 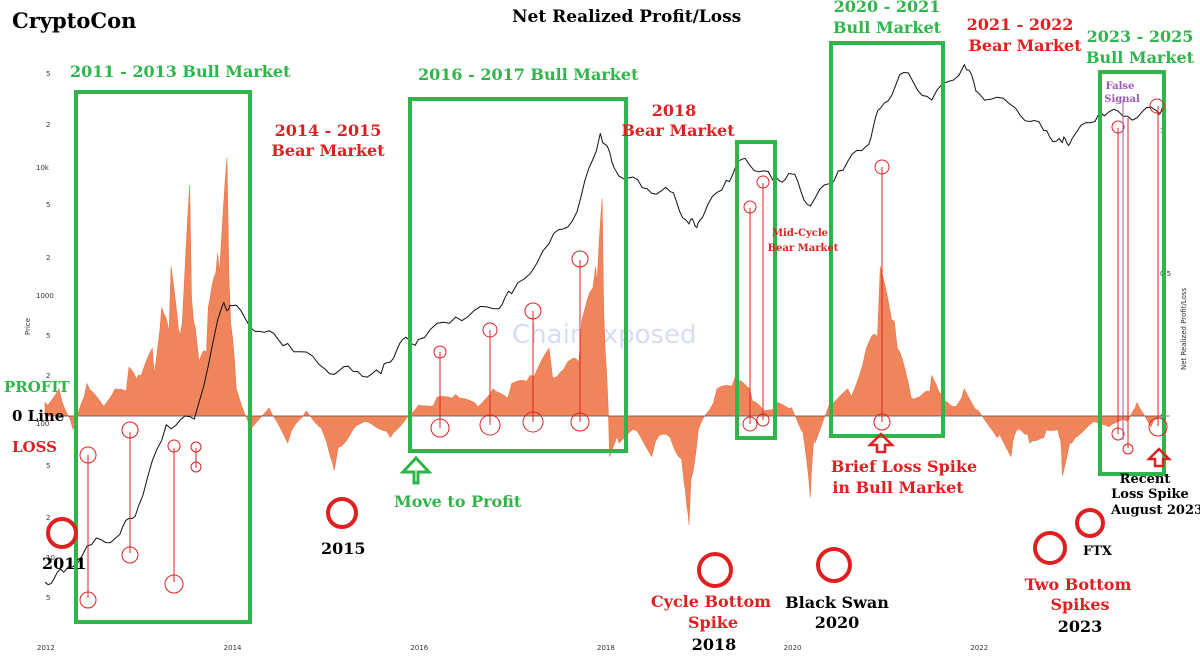 What do you see at coordinates (1132, 273) in the screenshot?
I see `bull-box-2023-2025` at bounding box center [1132, 273].